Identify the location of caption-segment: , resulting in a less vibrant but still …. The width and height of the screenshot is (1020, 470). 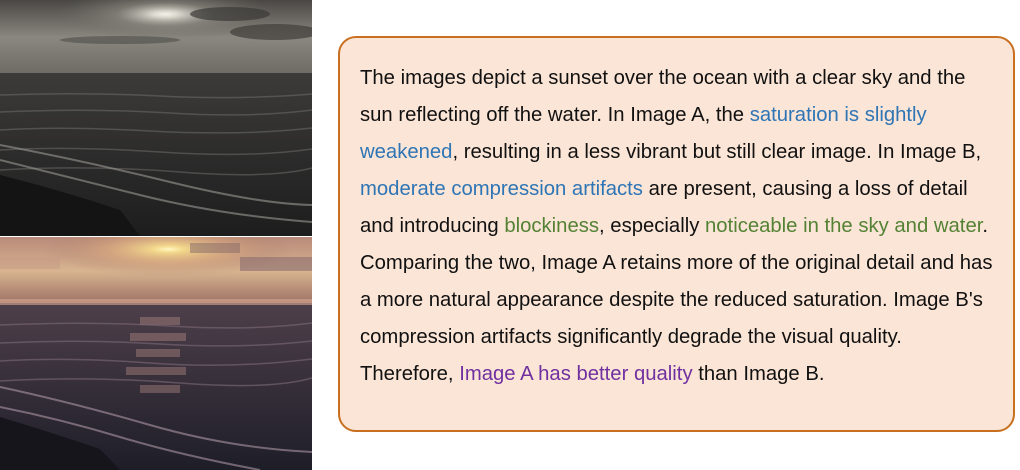
(717, 152).